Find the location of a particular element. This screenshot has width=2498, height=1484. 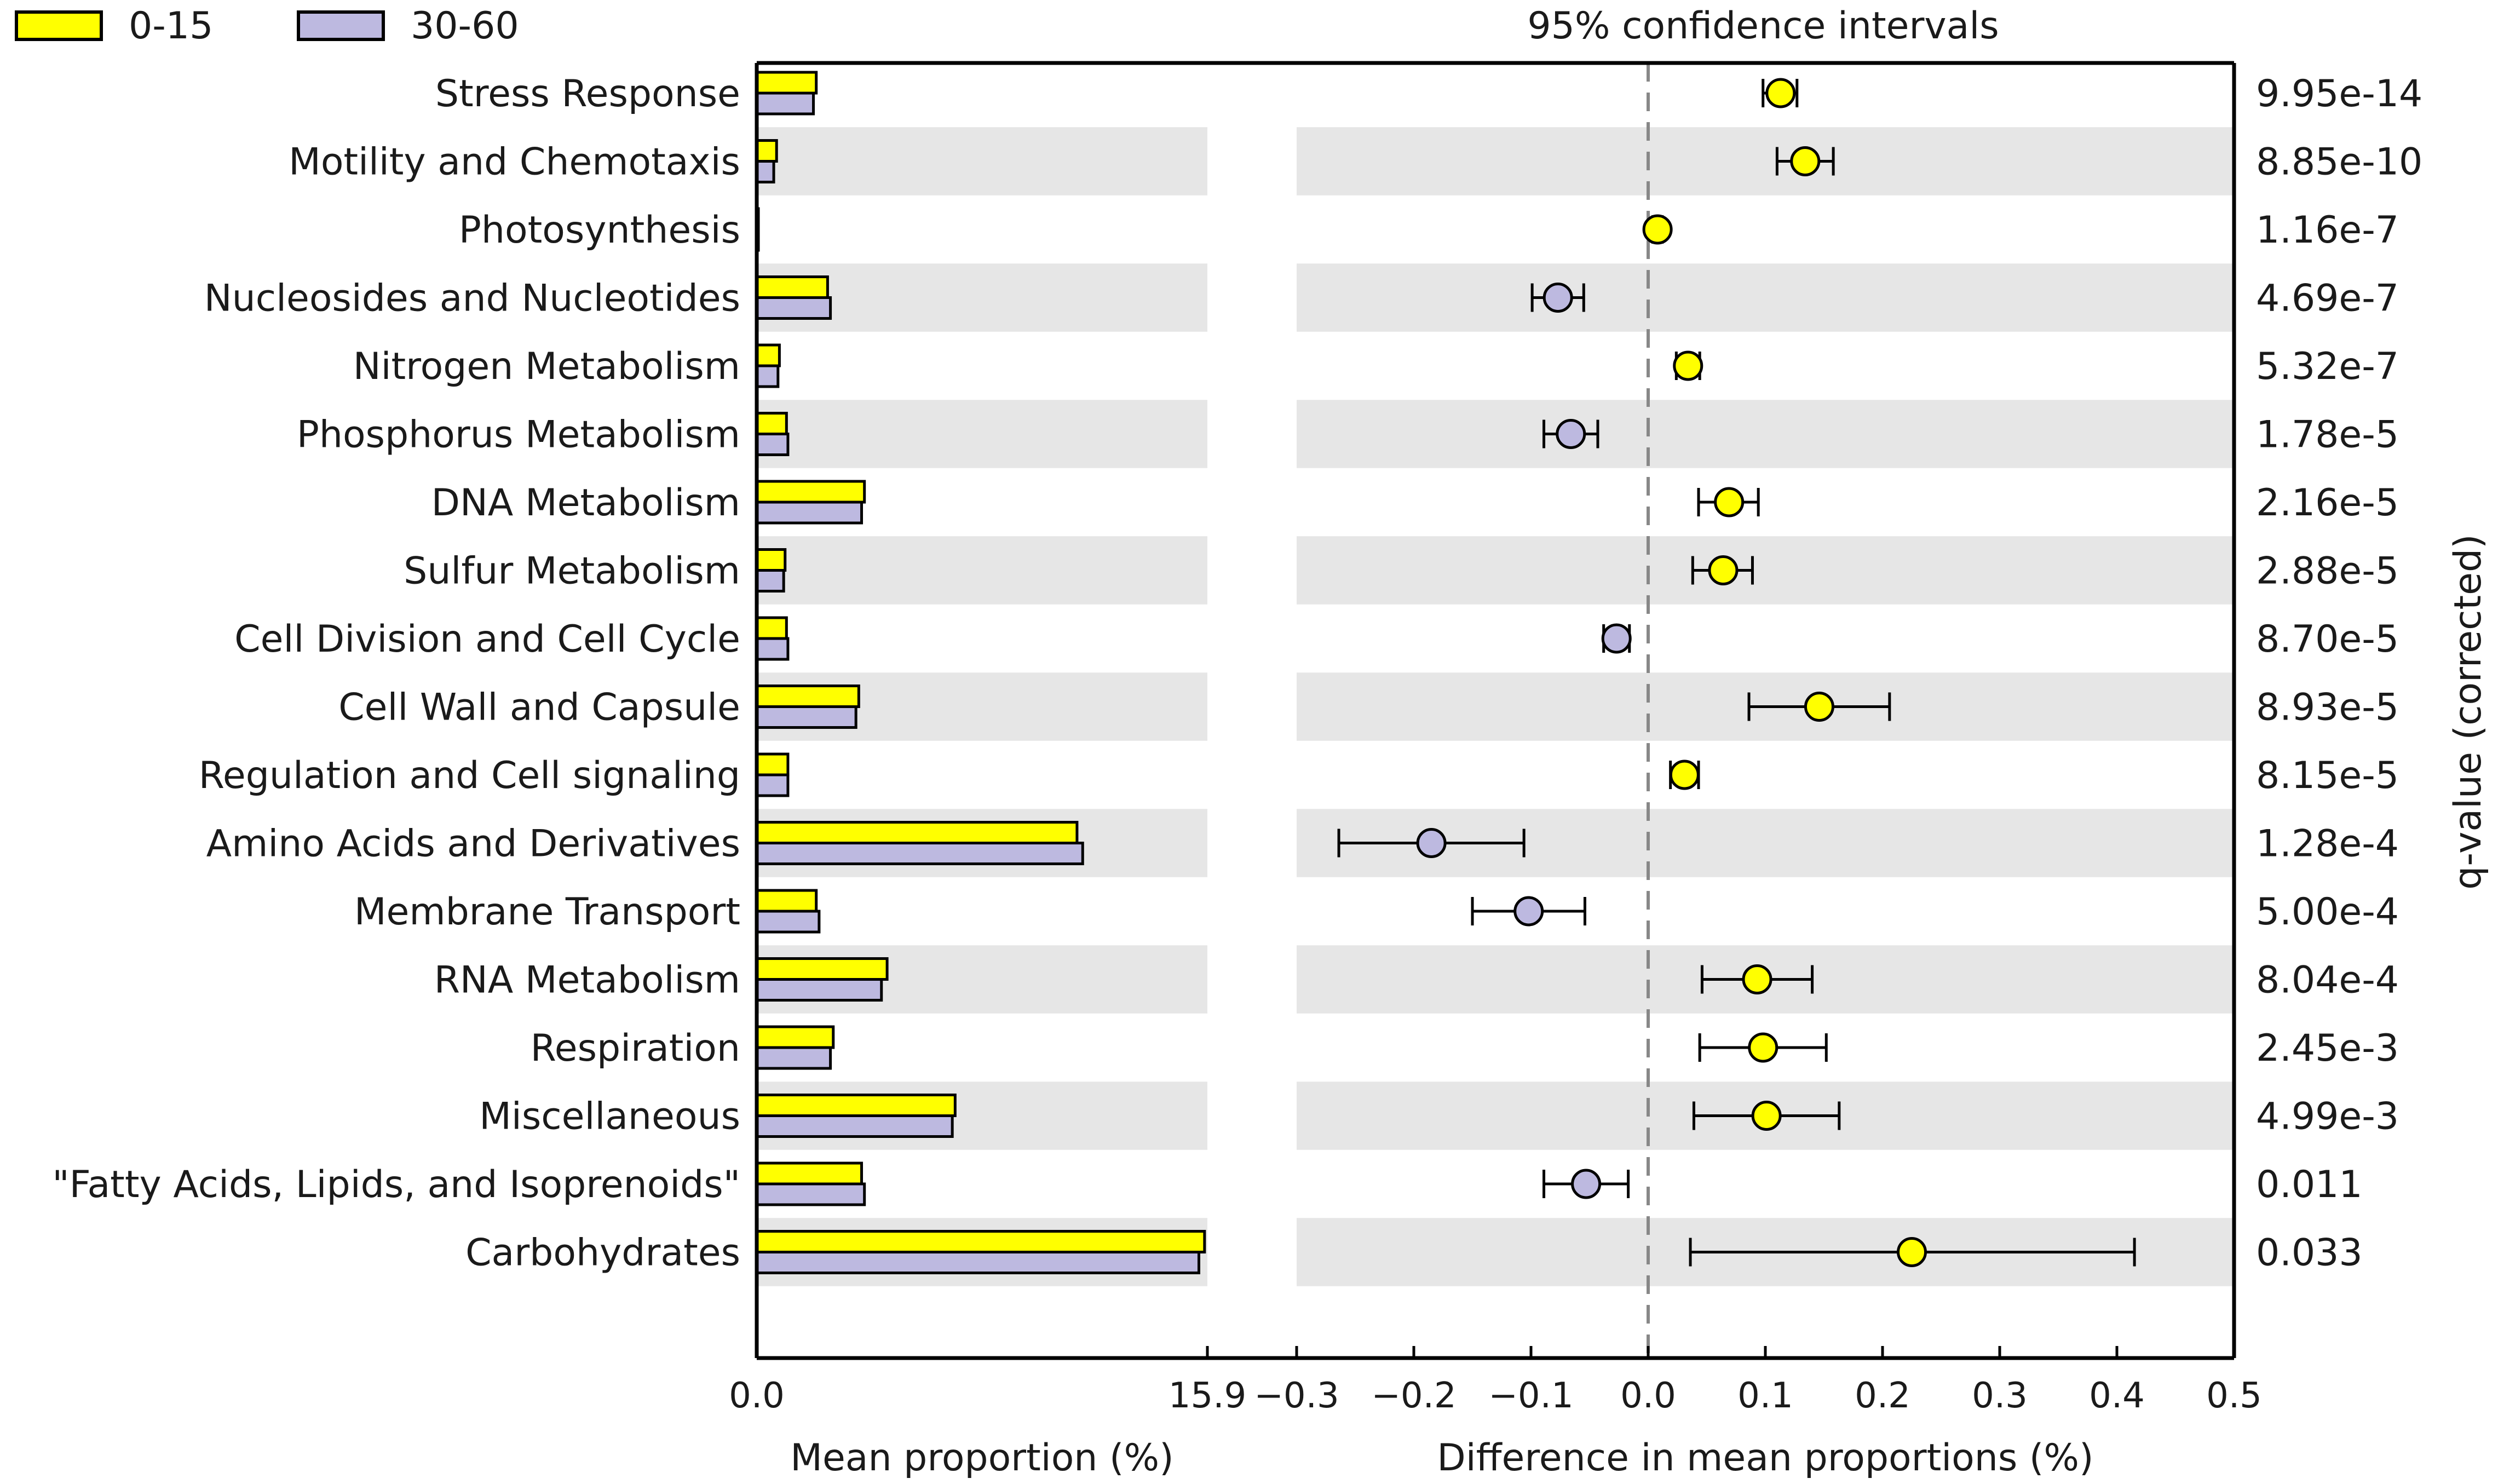

category-label: Phosphorus Metabolism is located at coordinates (518, 435).